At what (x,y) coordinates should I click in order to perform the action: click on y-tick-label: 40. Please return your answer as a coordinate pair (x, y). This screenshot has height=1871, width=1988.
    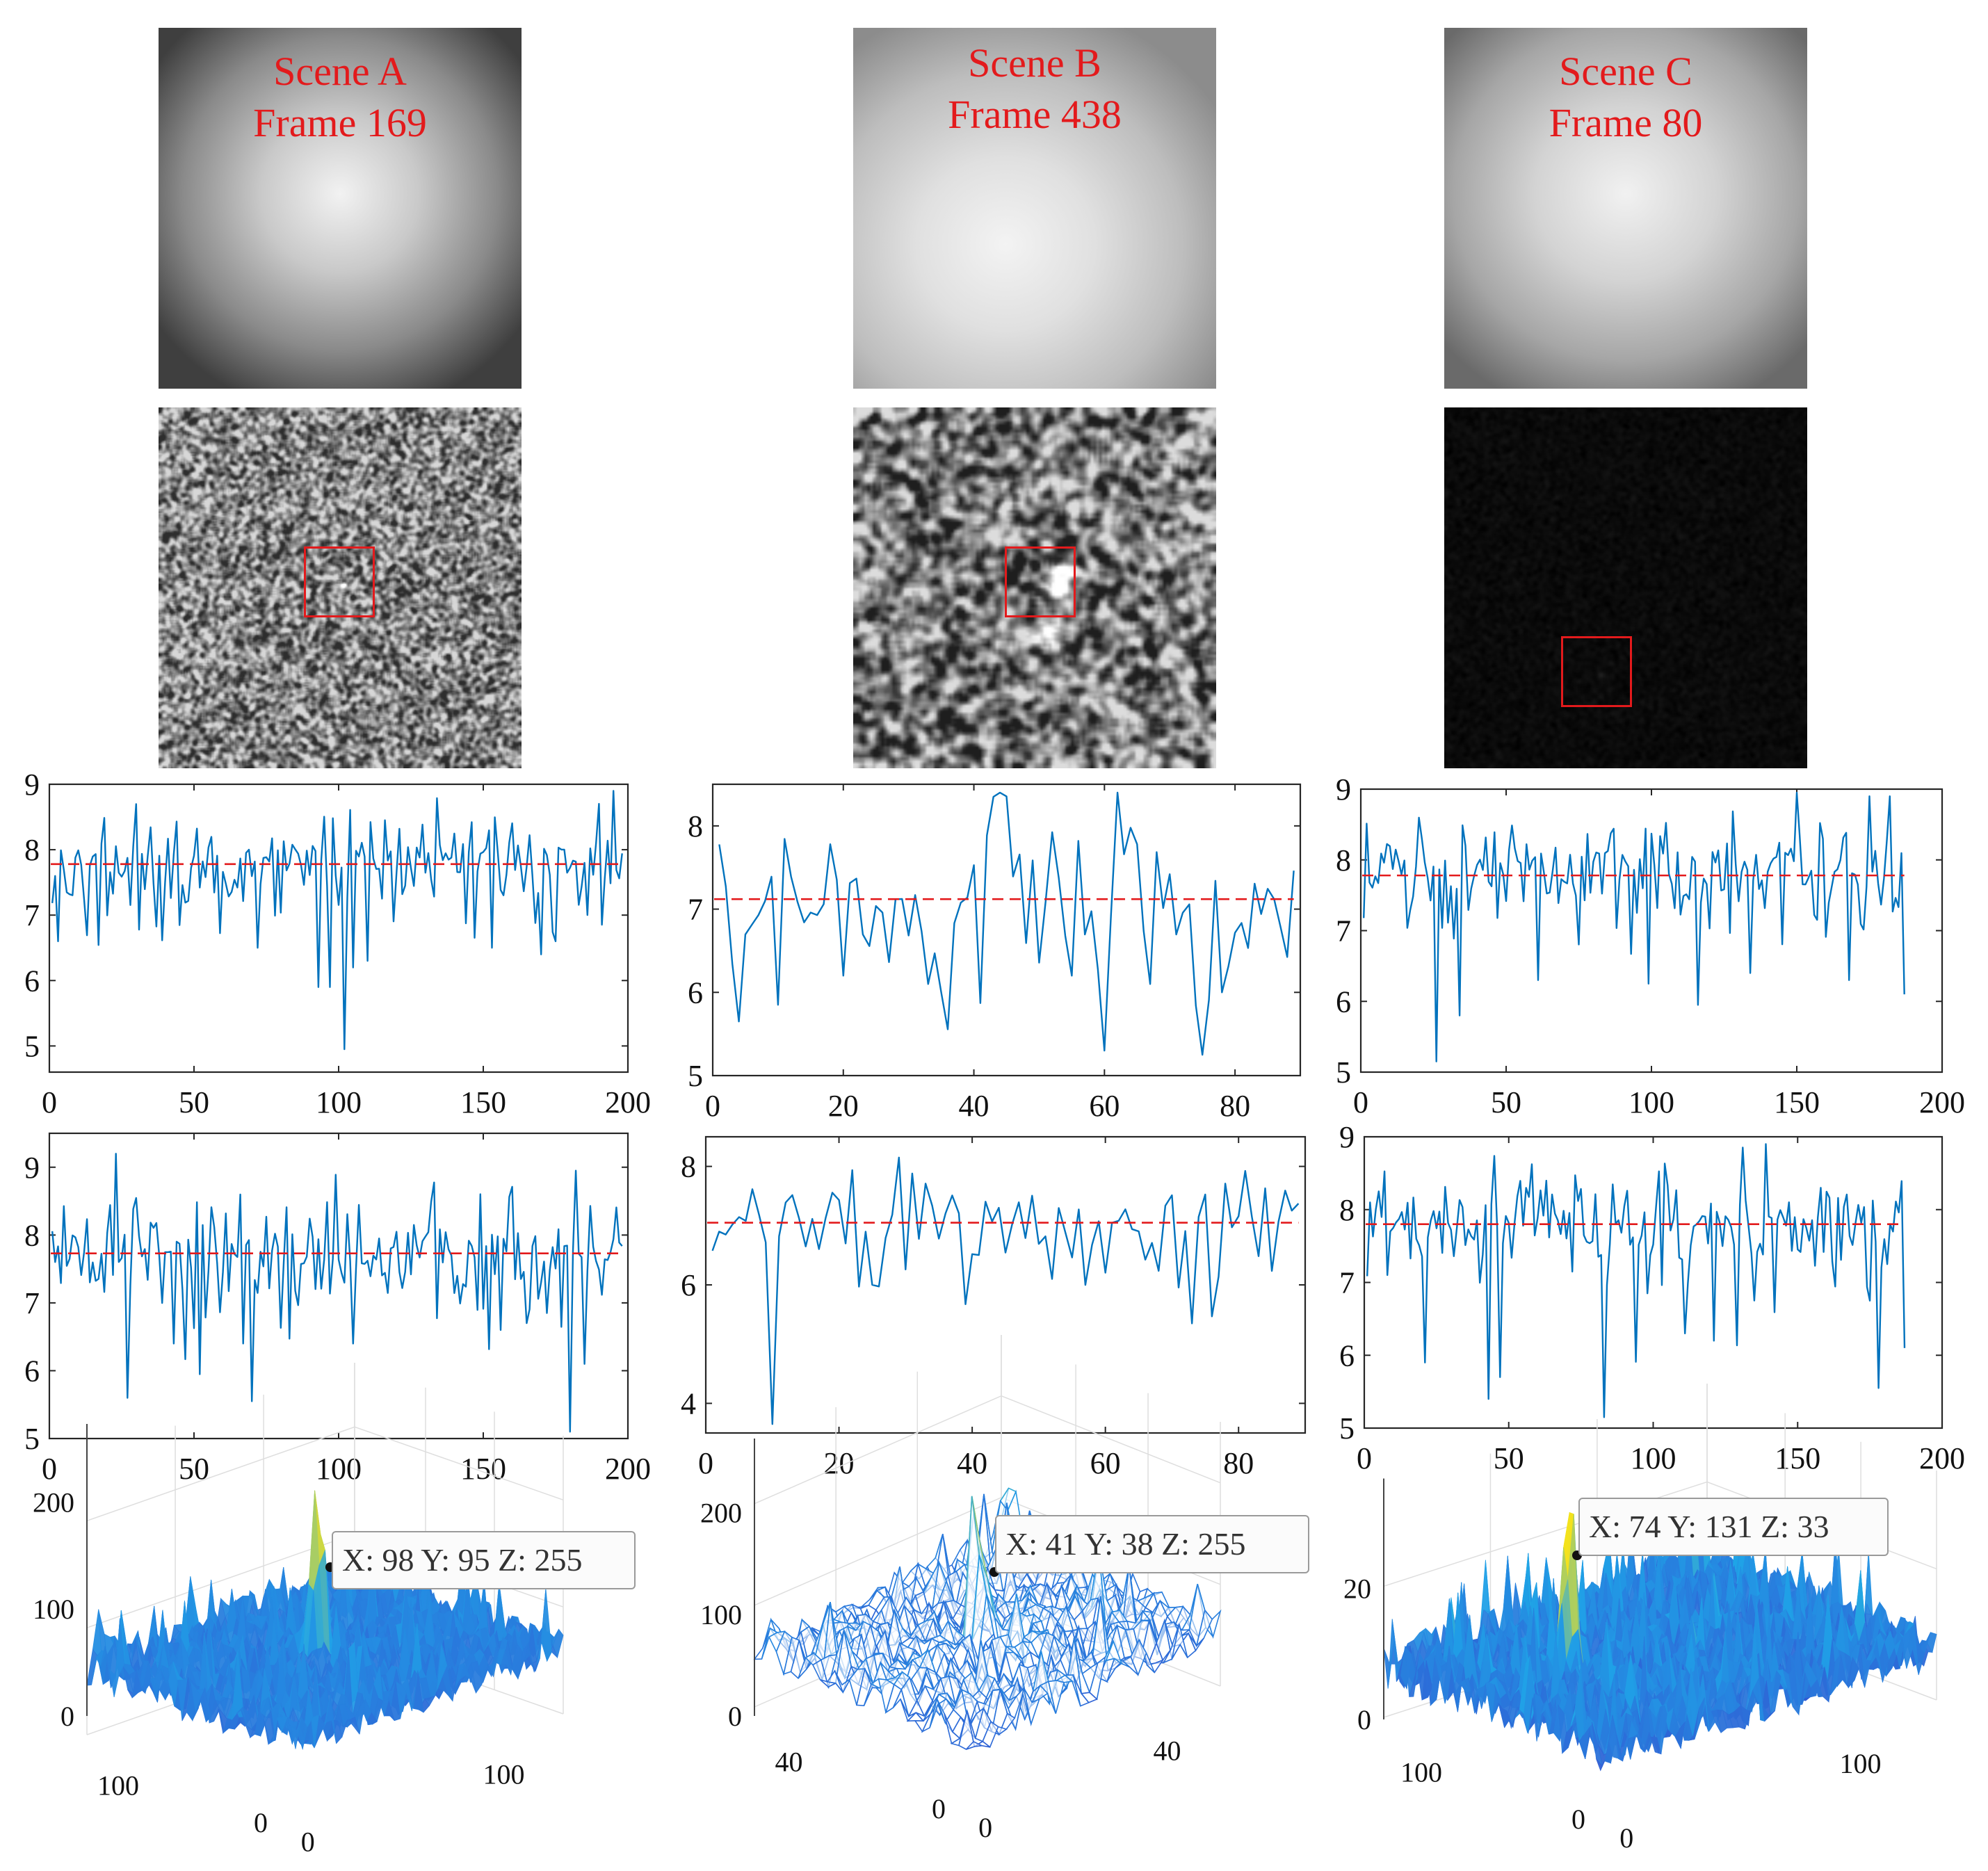
    Looking at the image, I should click on (1168, 1751).